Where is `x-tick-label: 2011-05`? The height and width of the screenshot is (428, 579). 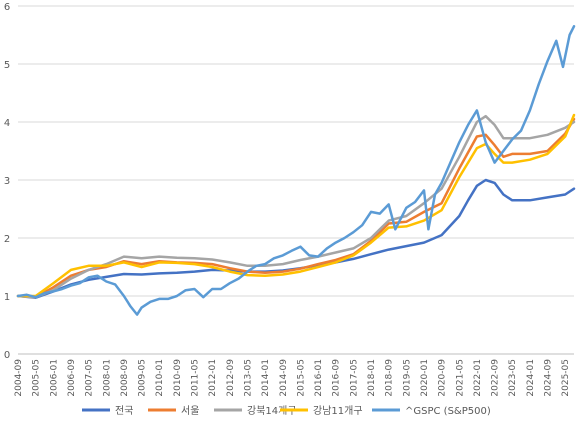
x-tick-label: 2011-05 is located at coordinates (196, 378).